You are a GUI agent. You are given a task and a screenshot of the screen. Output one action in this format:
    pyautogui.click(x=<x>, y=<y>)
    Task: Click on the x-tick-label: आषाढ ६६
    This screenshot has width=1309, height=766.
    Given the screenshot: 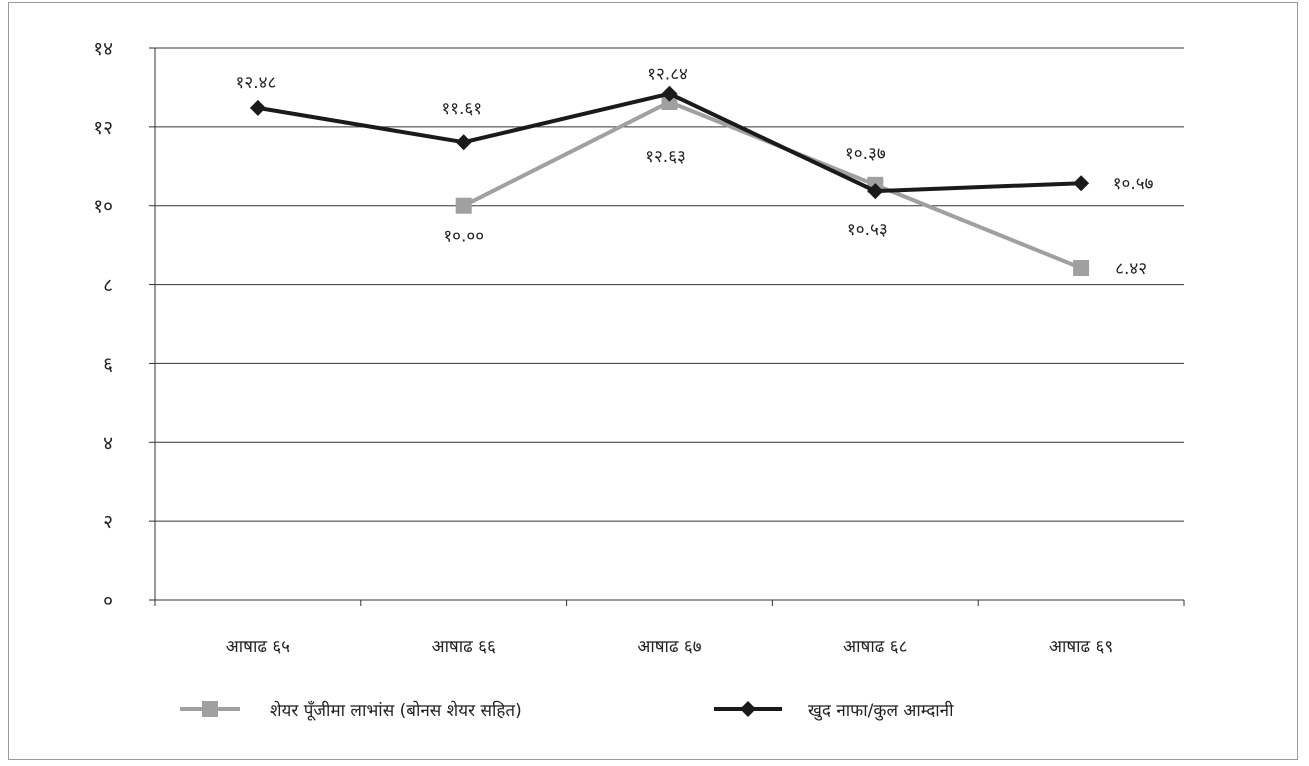 What is the action you would take?
    pyautogui.click(x=464, y=647)
    